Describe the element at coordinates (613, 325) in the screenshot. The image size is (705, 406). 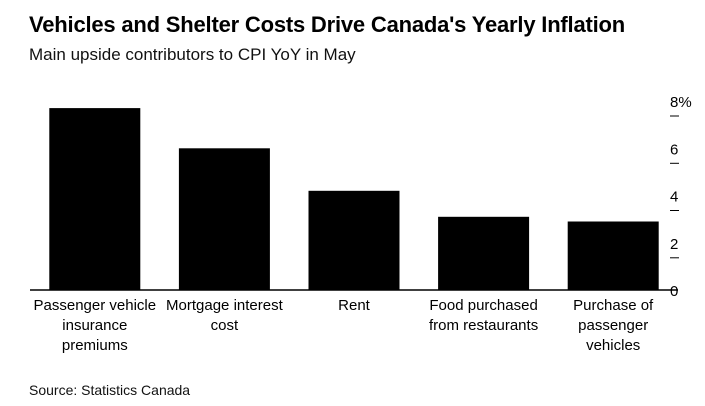
I see `category-label-5: Purchase of passenger vehicles` at that location.